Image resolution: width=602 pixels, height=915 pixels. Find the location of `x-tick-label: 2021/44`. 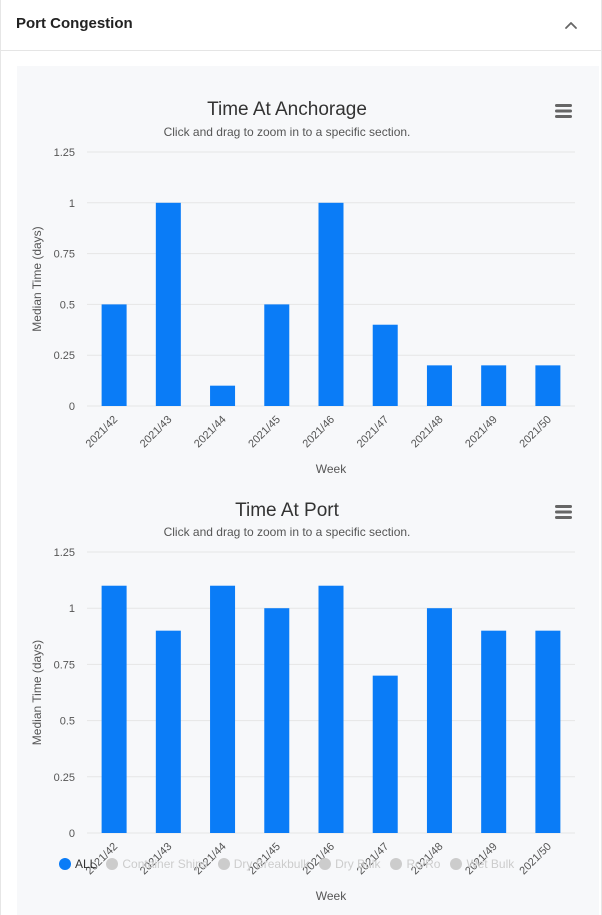

x-tick-label: 2021/44 is located at coordinates (210, 432).